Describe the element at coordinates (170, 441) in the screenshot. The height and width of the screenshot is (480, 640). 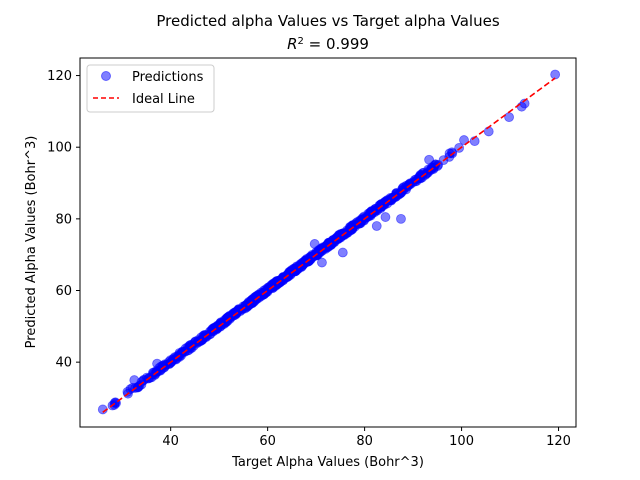
I see `x-tick-label: 40` at that location.